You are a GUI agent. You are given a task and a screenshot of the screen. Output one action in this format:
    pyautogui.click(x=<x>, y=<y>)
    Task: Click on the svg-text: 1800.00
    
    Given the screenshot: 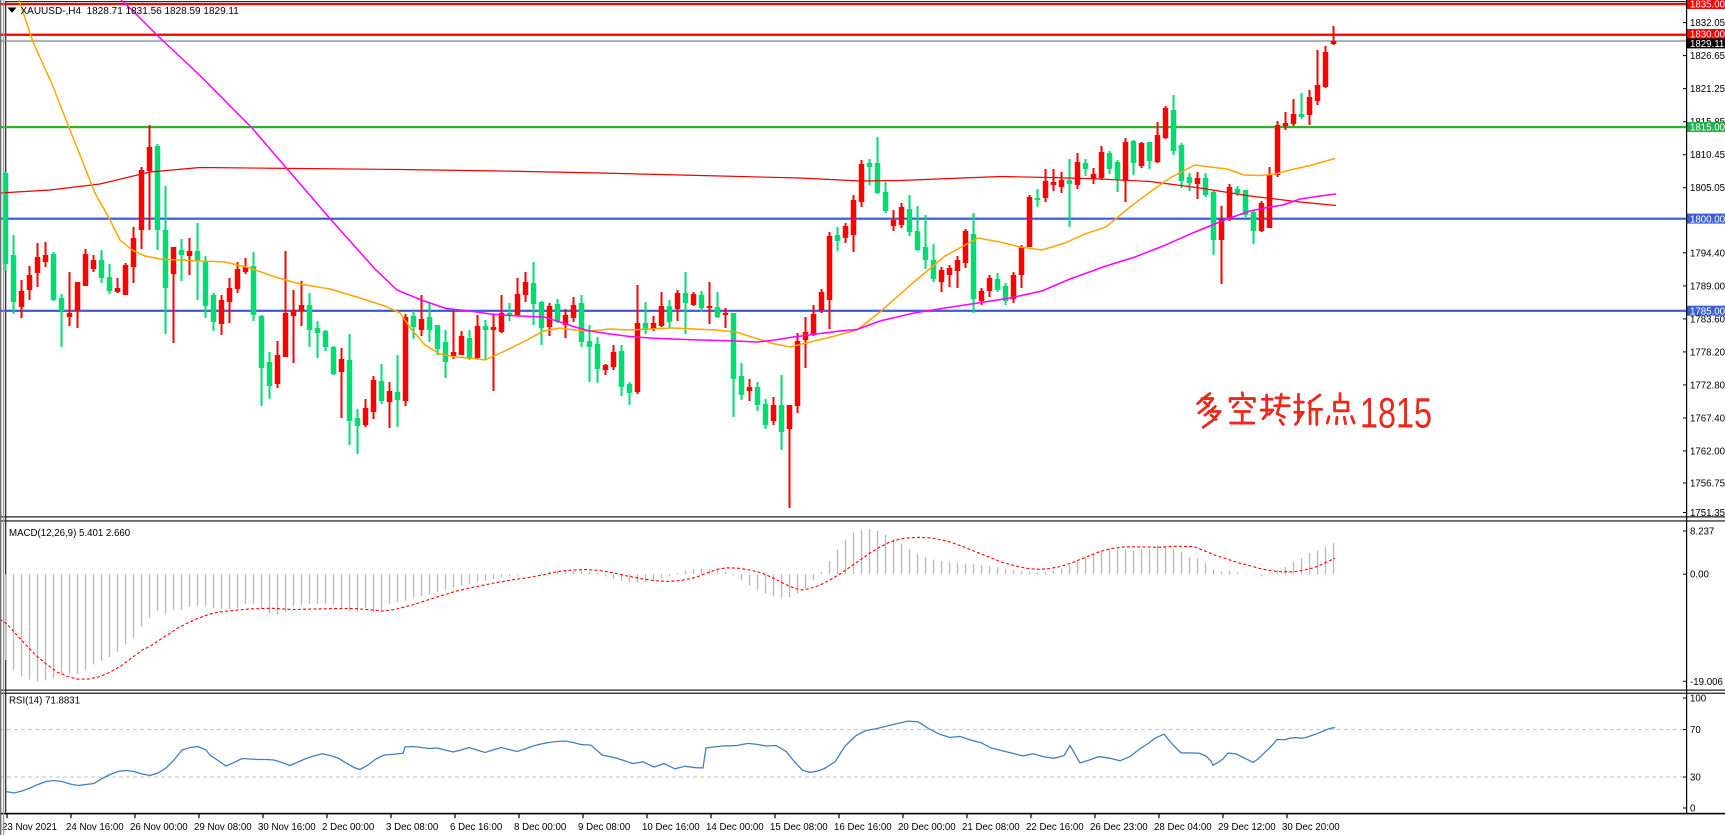 What is the action you would take?
    pyautogui.click(x=1707, y=219)
    